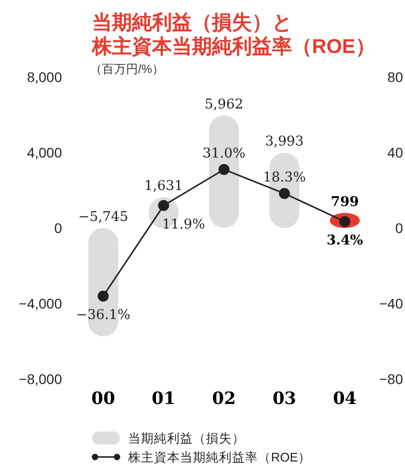 This screenshot has width=405, height=468. Describe the element at coordinates (44, 76) in the screenshot. I see `y-tick-label: 8,000` at that location.